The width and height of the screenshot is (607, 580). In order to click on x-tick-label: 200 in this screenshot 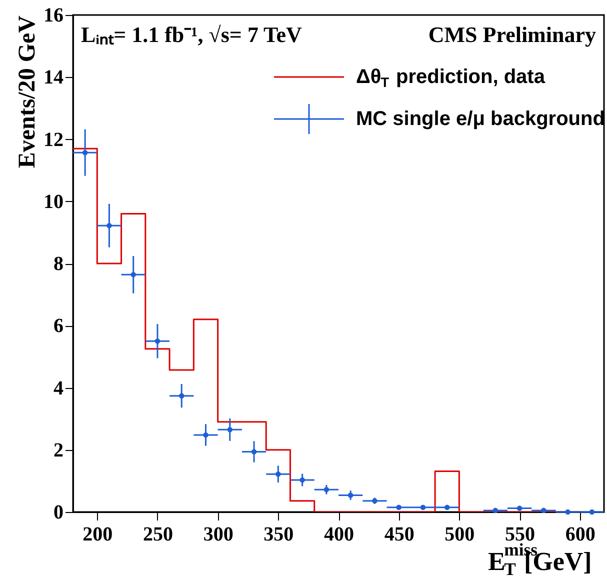, I will do `click(97, 535)`.